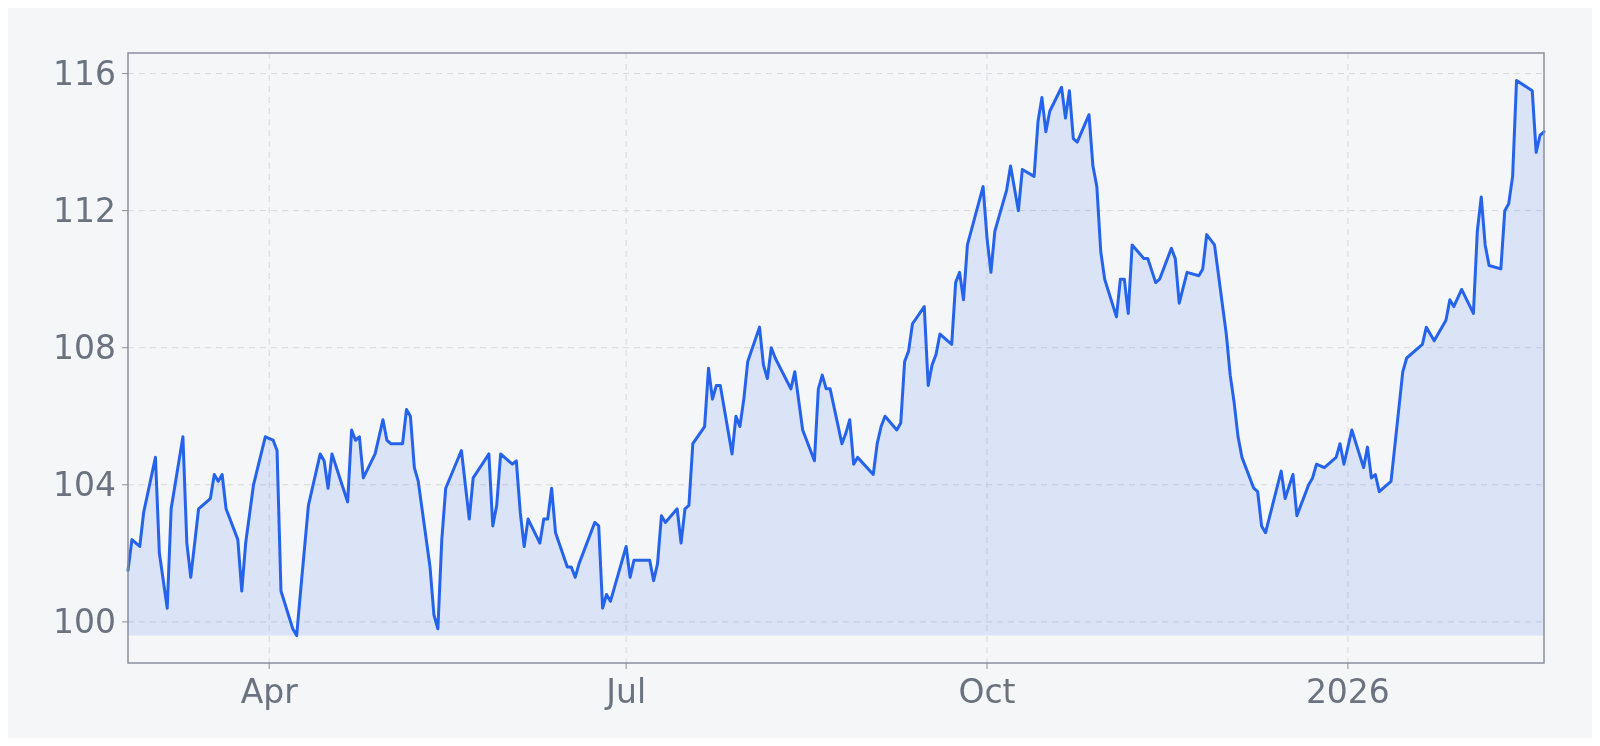  Describe the element at coordinates (84, 211) in the screenshot. I see `y-tick-label: 112` at that location.